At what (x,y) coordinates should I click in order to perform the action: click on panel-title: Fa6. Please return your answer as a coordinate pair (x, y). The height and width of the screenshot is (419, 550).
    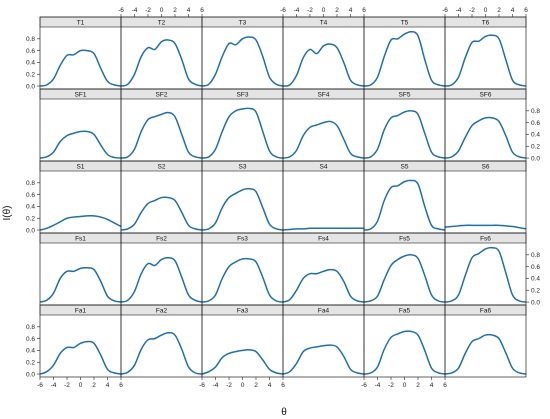
    Looking at the image, I should click on (486, 311).